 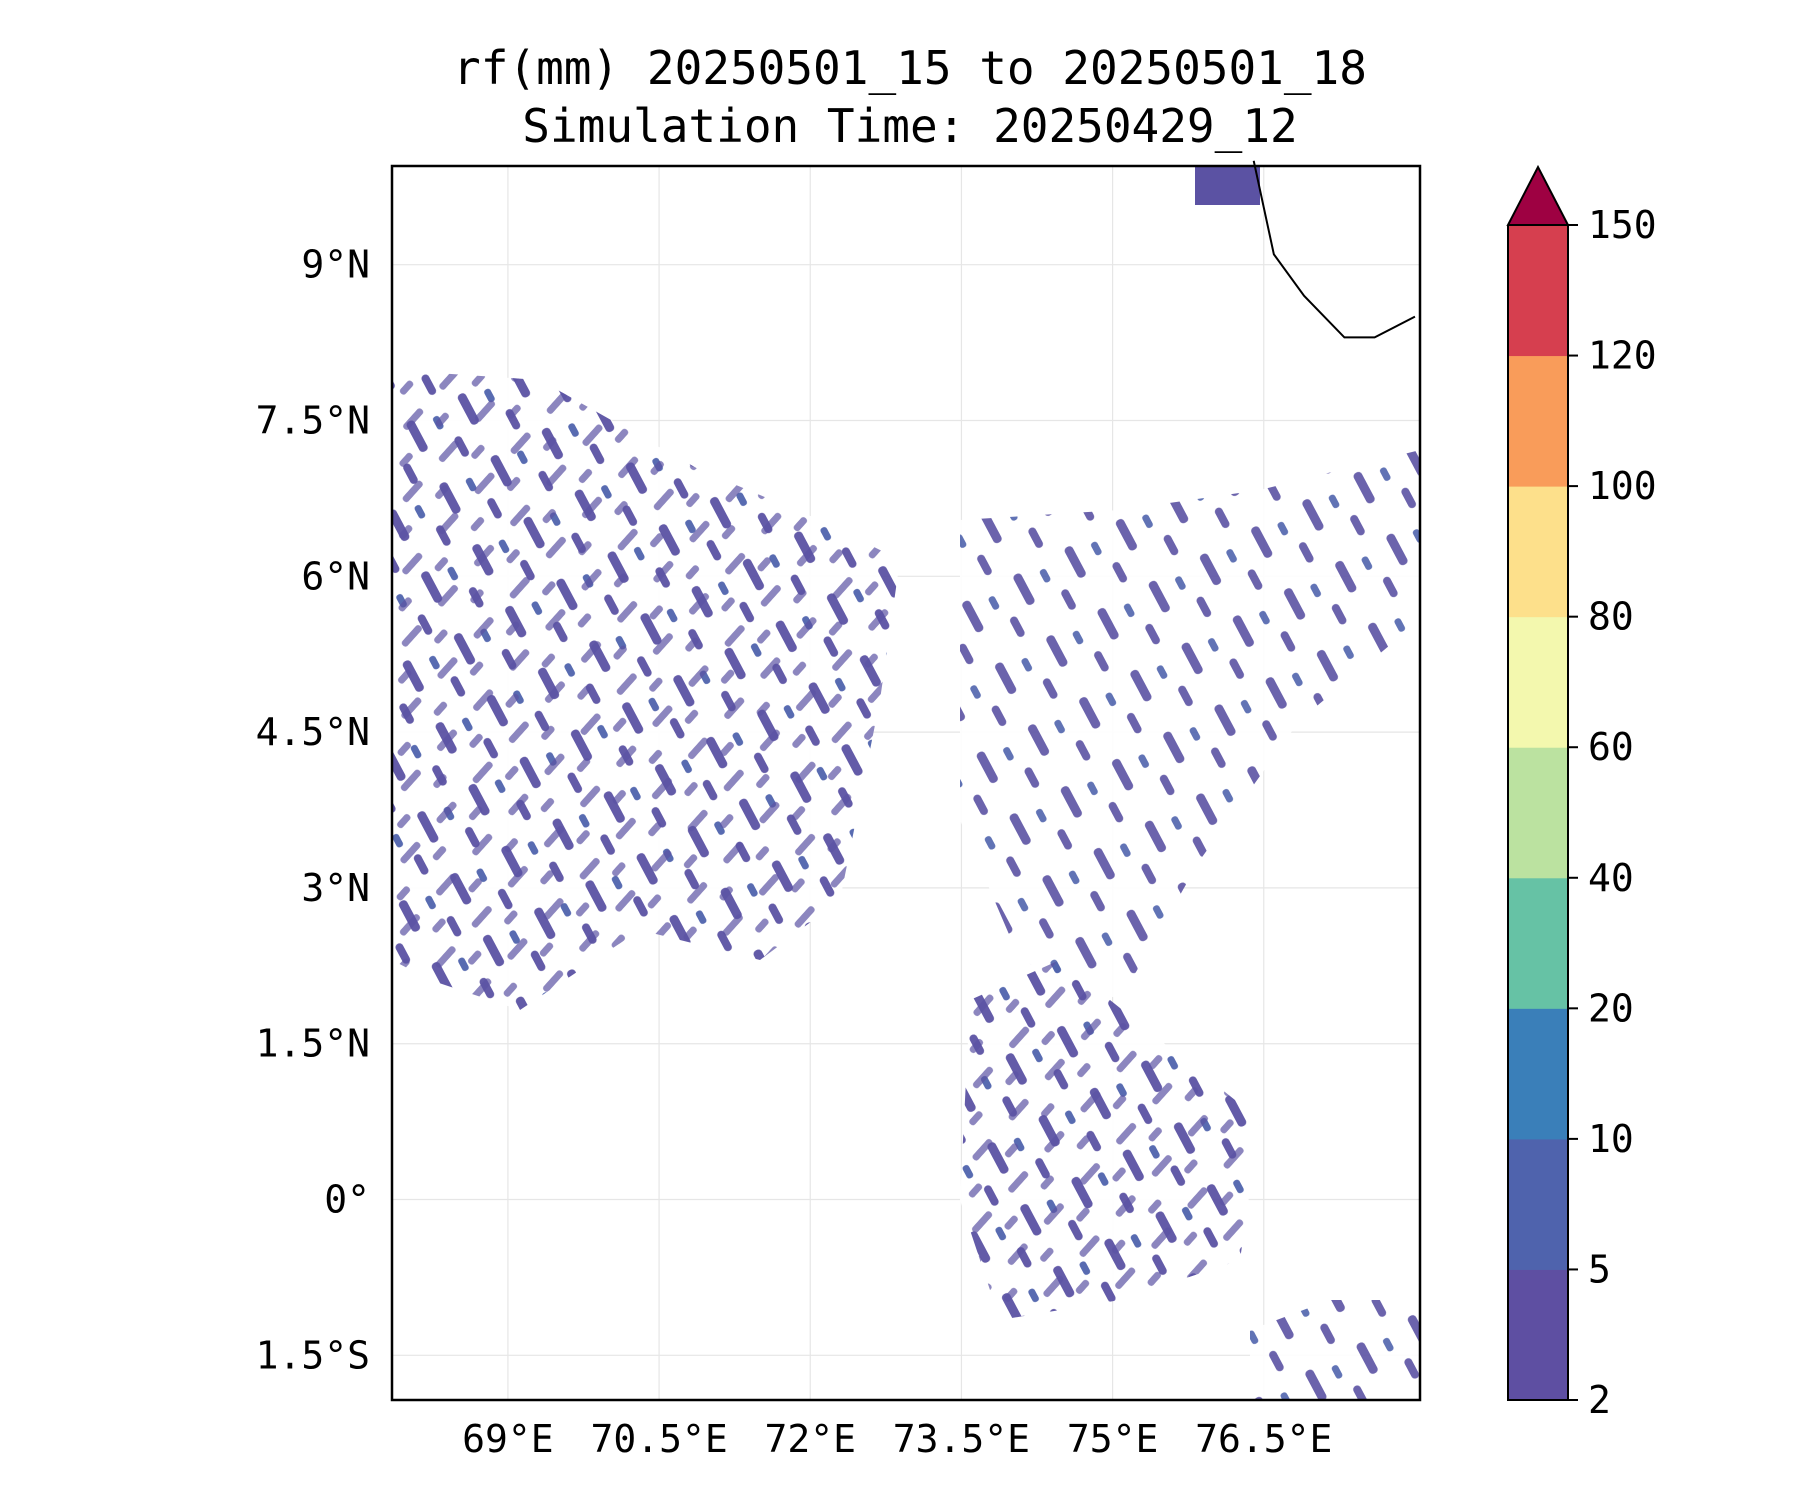 What do you see at coordinates (1581, 793) in the screenshot?
I see `colorbar: 2 5 10 20 40 60 80 100 120 150` at bounding box center [1581, 793].